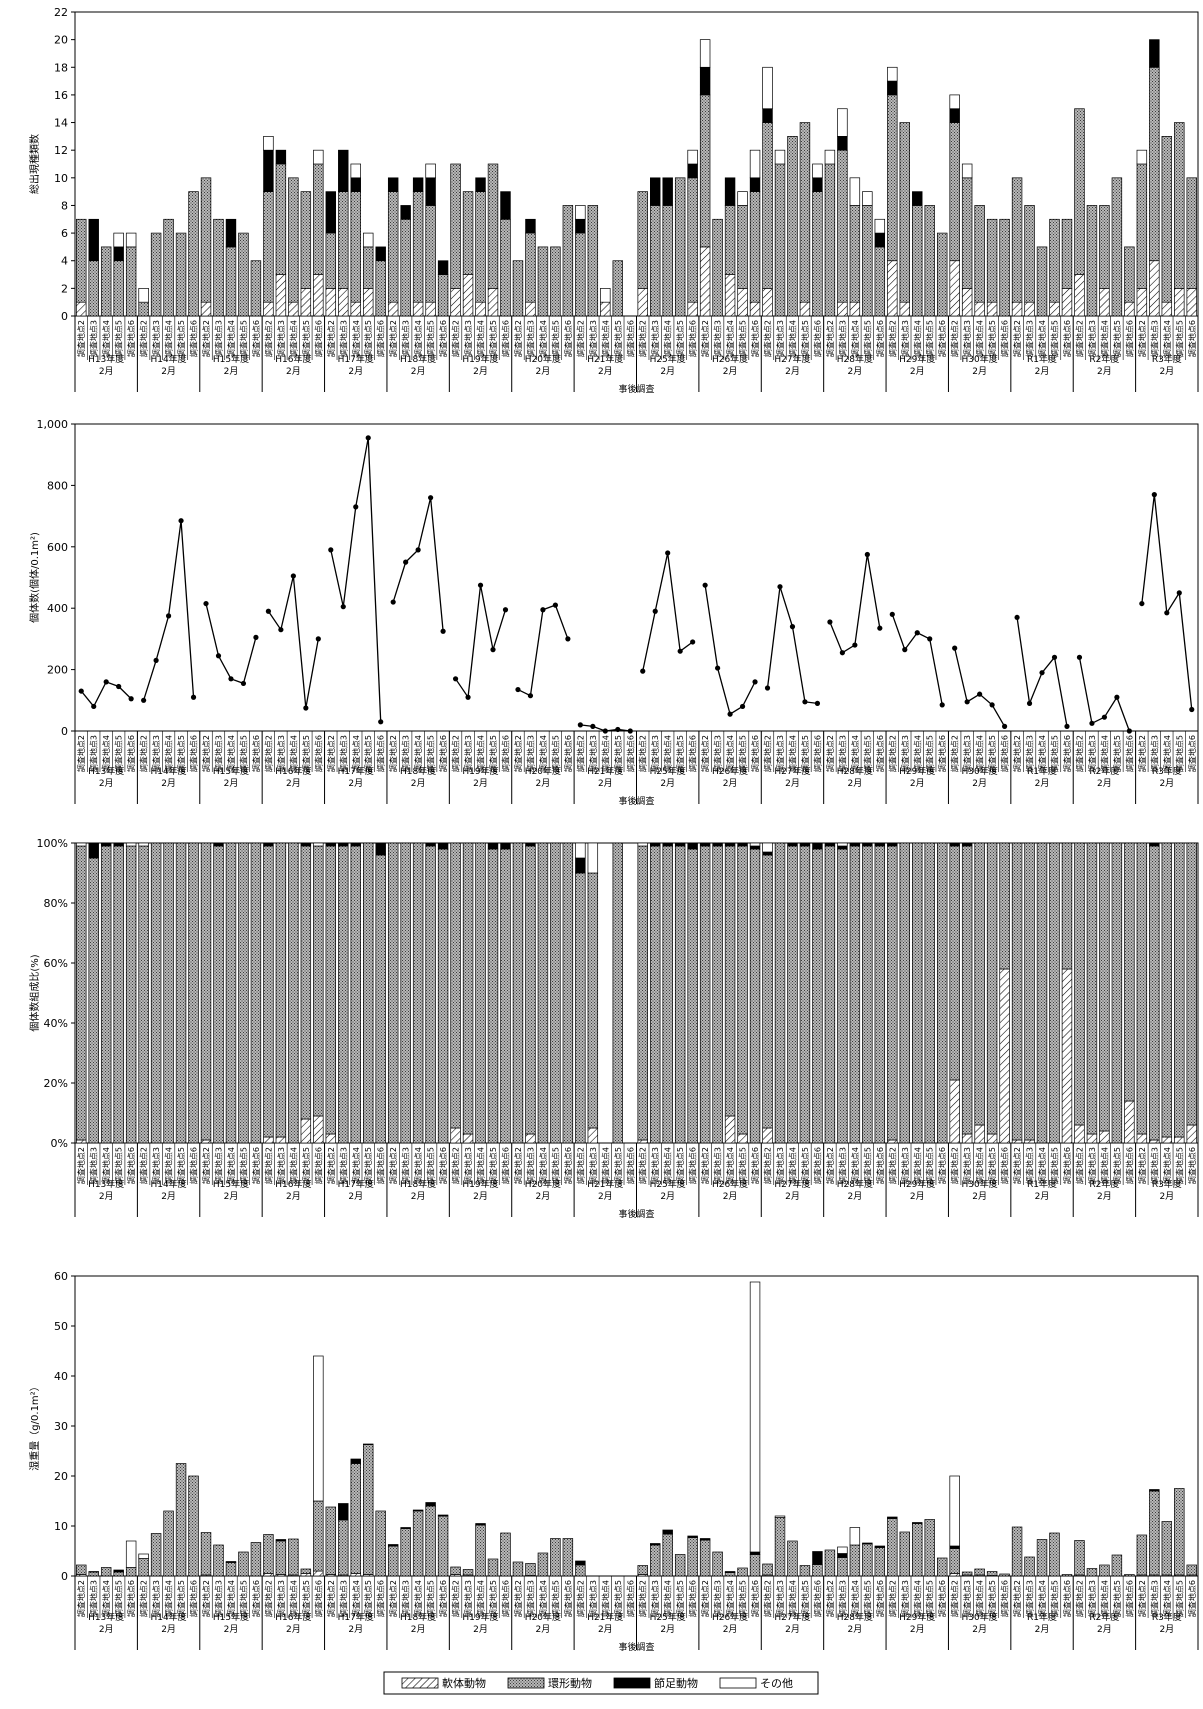 The height and width of the screenshot is (1709, 1203). Describe the element at coordinates (605, 771) in the screenshot. I see `group-label: H21年度` at that location.